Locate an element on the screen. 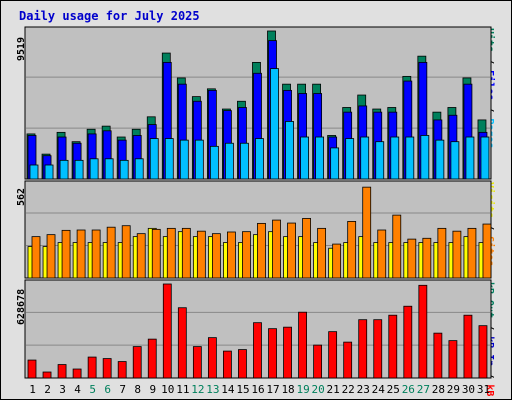 Image resolution: width=512 pixels, height=400 pixels. day-label-18: 18 is located at coordinates (287, 389).